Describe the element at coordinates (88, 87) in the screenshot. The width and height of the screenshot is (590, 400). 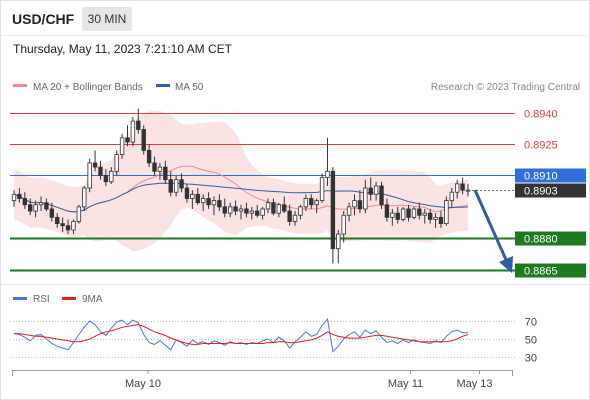
I see `ma20-legend-label: MA 20 + Bollinger Bands` at that location.